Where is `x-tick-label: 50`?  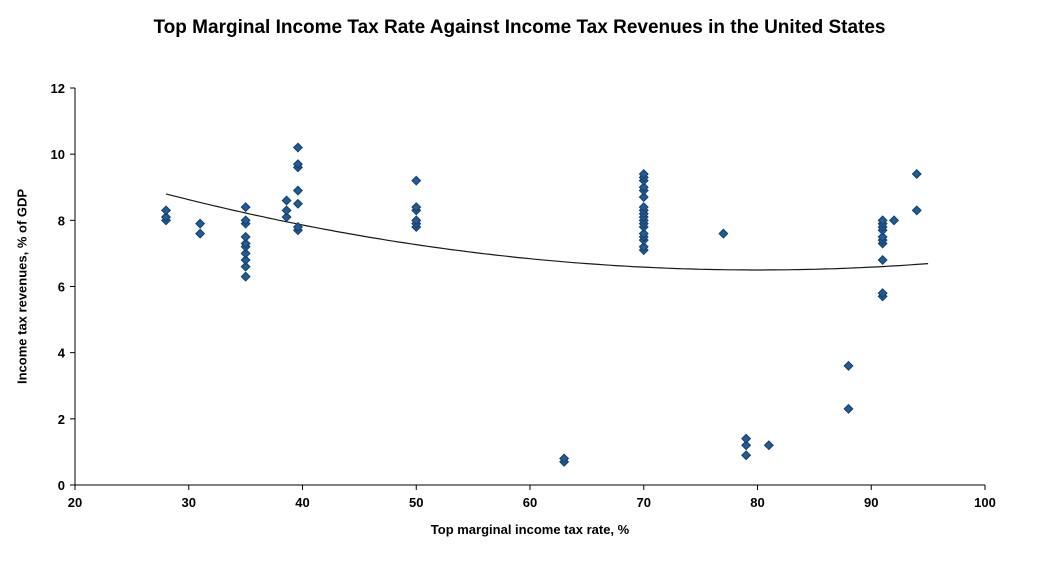 x-tick-label: 50 is located at coordinates (416, 502).